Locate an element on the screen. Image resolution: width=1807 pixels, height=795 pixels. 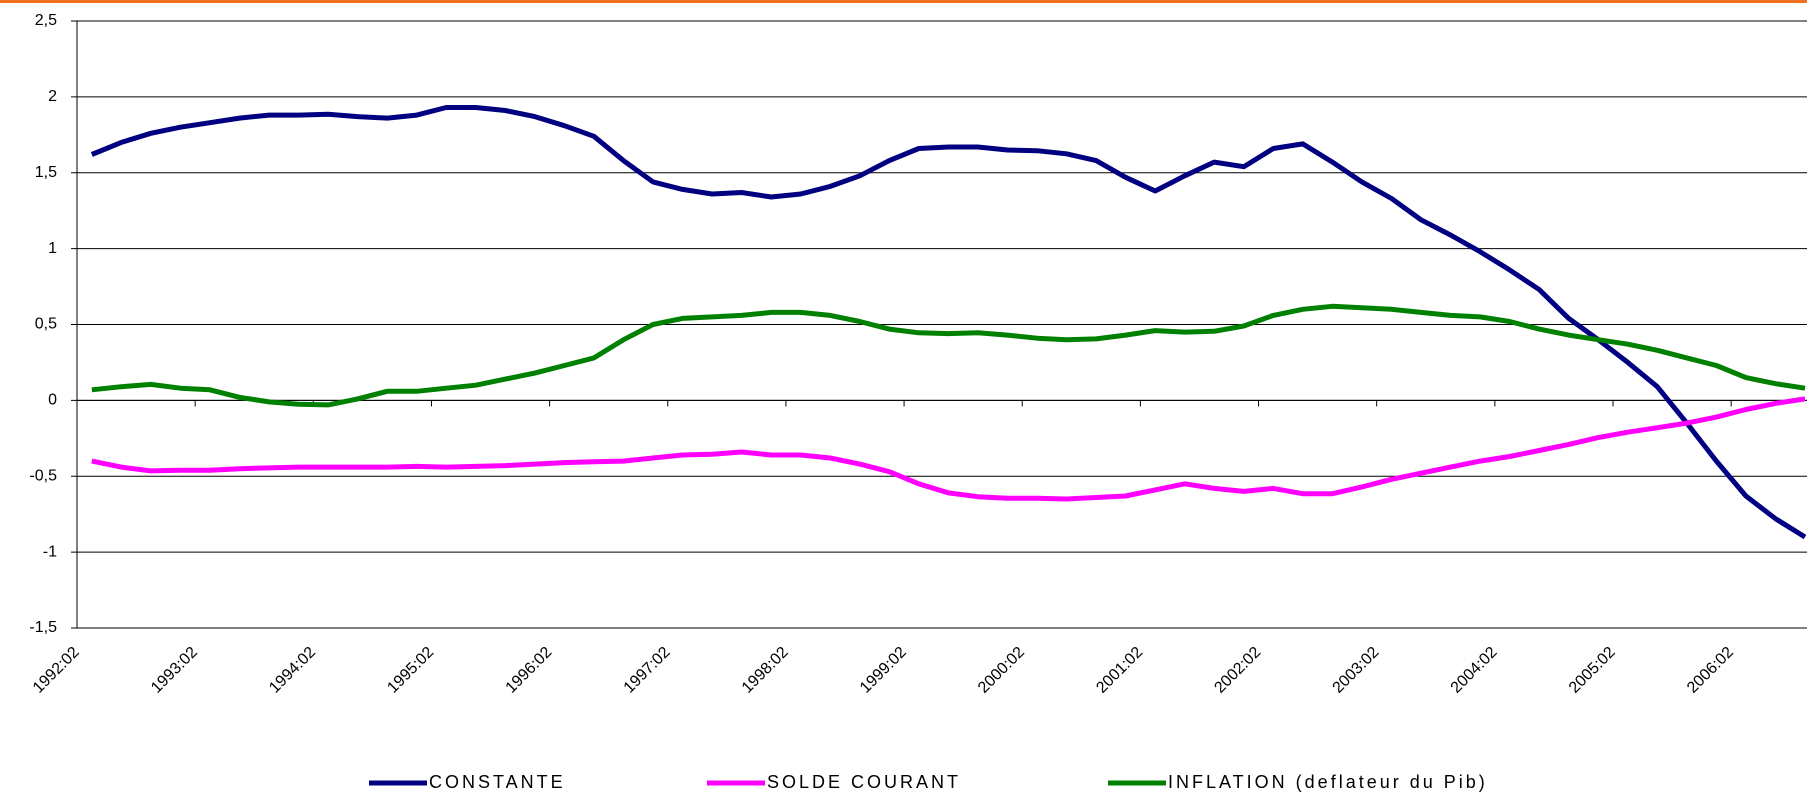
x-tick-label: 2001:02 is located at coordinates (1119, 670).